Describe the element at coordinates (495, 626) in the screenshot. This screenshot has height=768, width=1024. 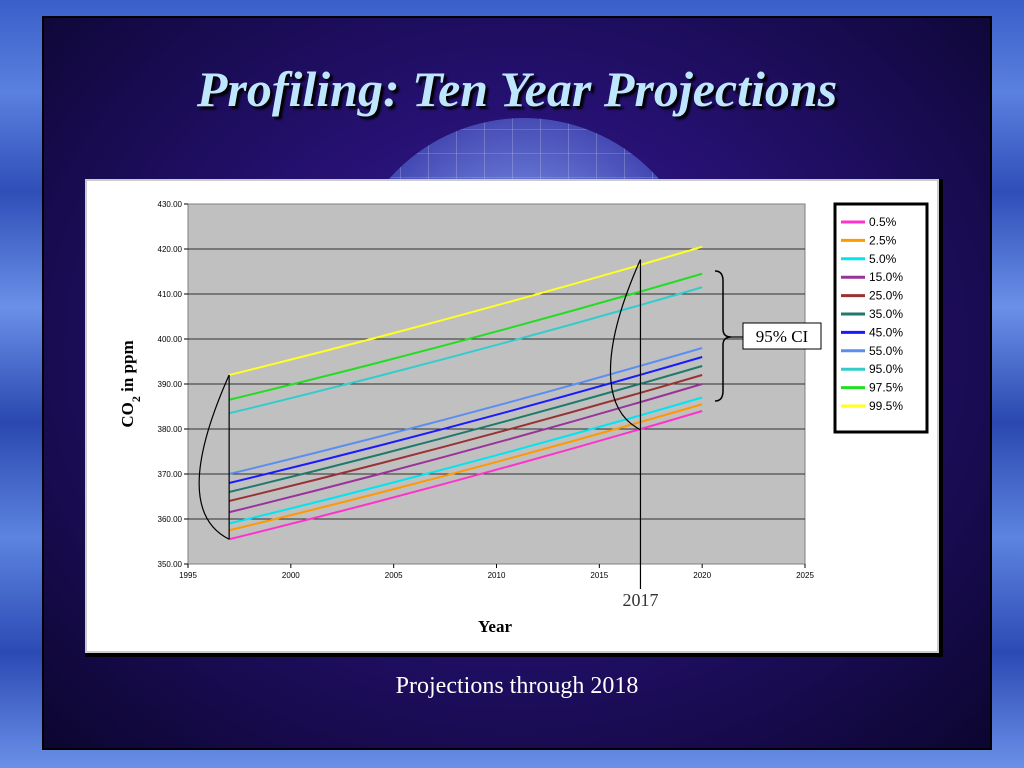
I see `x-axis-label: Year` at that location.